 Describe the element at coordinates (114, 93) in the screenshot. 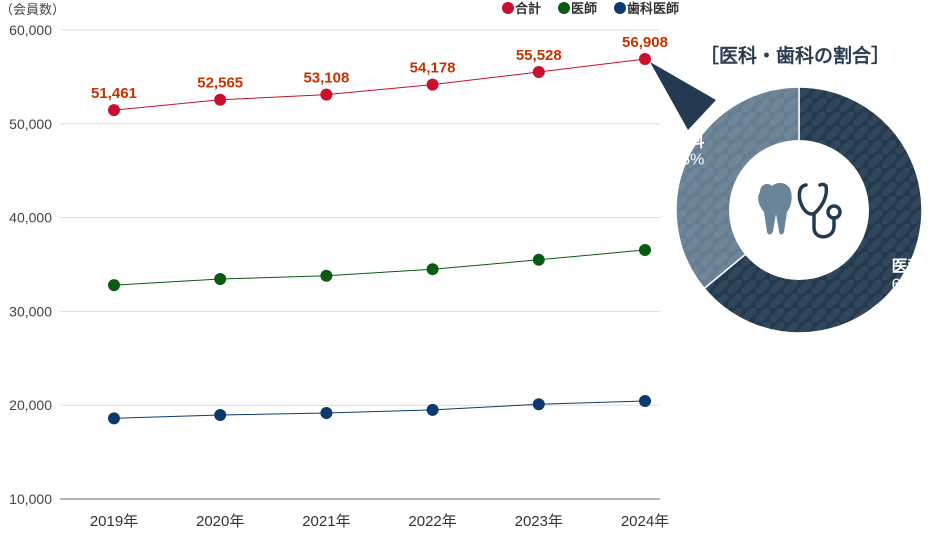

I see `data-label: 51,461` at that location.